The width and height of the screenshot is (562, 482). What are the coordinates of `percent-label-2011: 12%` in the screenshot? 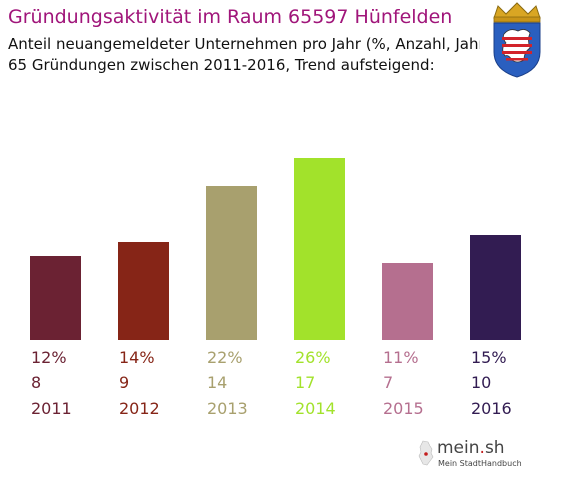 It's located at (49, 357).